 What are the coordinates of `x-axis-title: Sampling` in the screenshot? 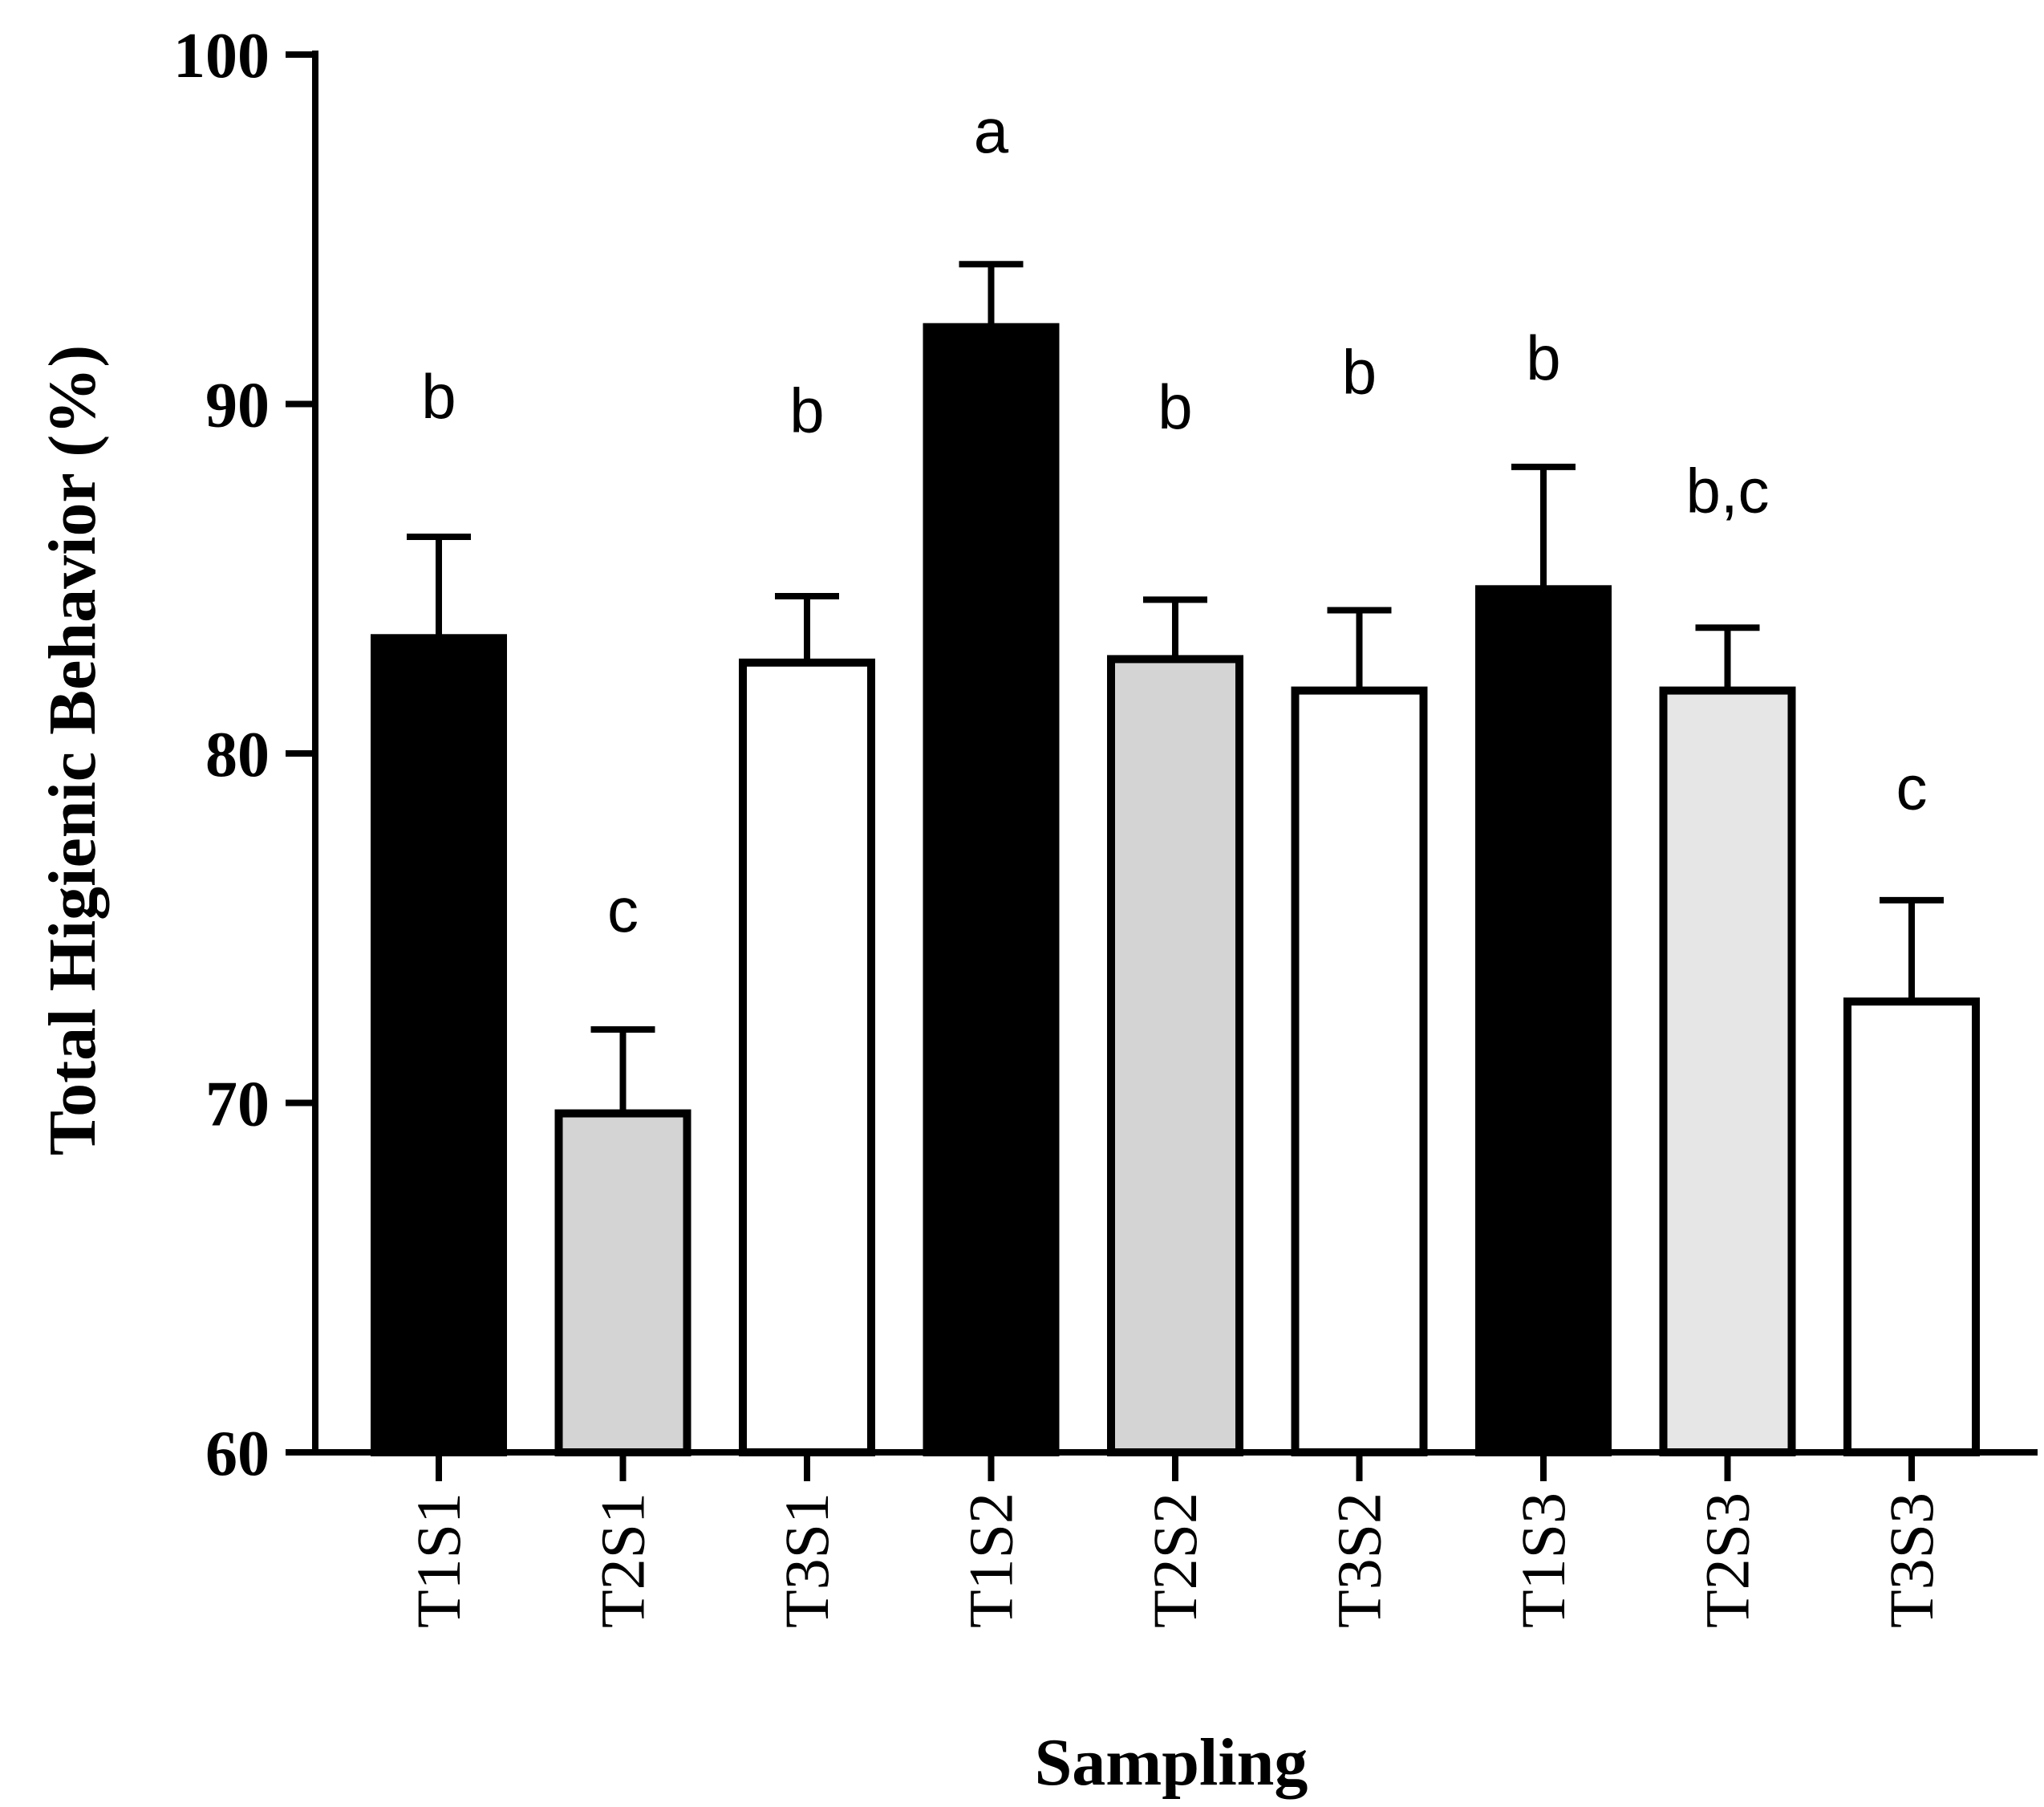 It's located at (1172, 1762).